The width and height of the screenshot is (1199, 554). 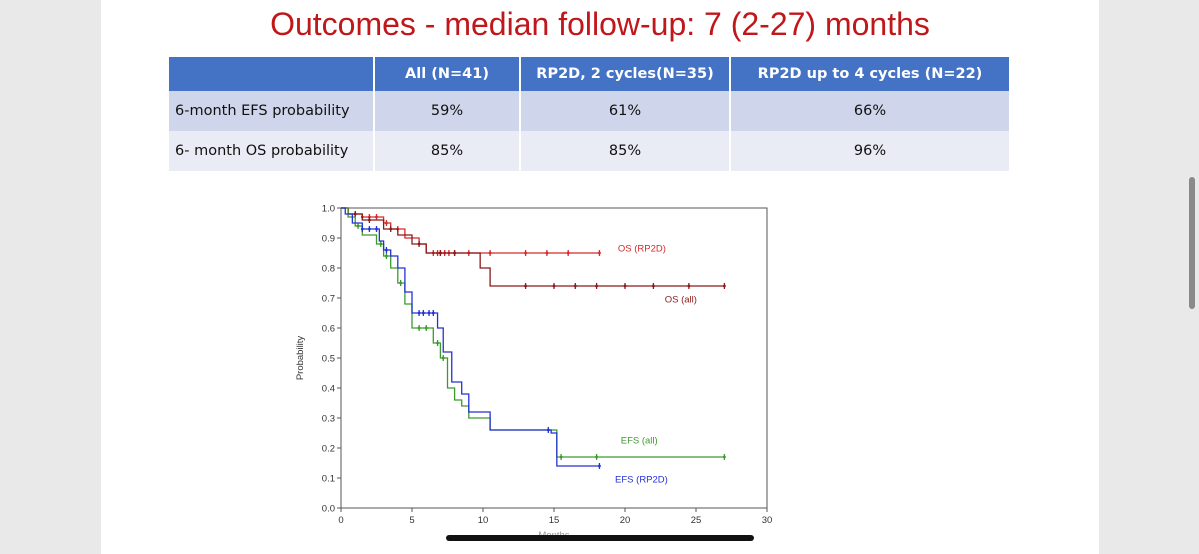 I want to click on table-header-rp2d-4-cycles: RP2D up to 4 cycles (N=22), so click(x=869, y=74).